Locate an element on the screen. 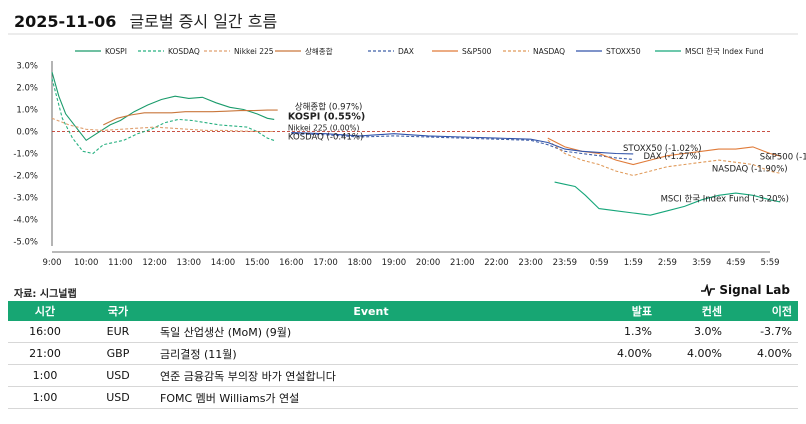  header-country: 국가 is located at coordinates (118, 311).